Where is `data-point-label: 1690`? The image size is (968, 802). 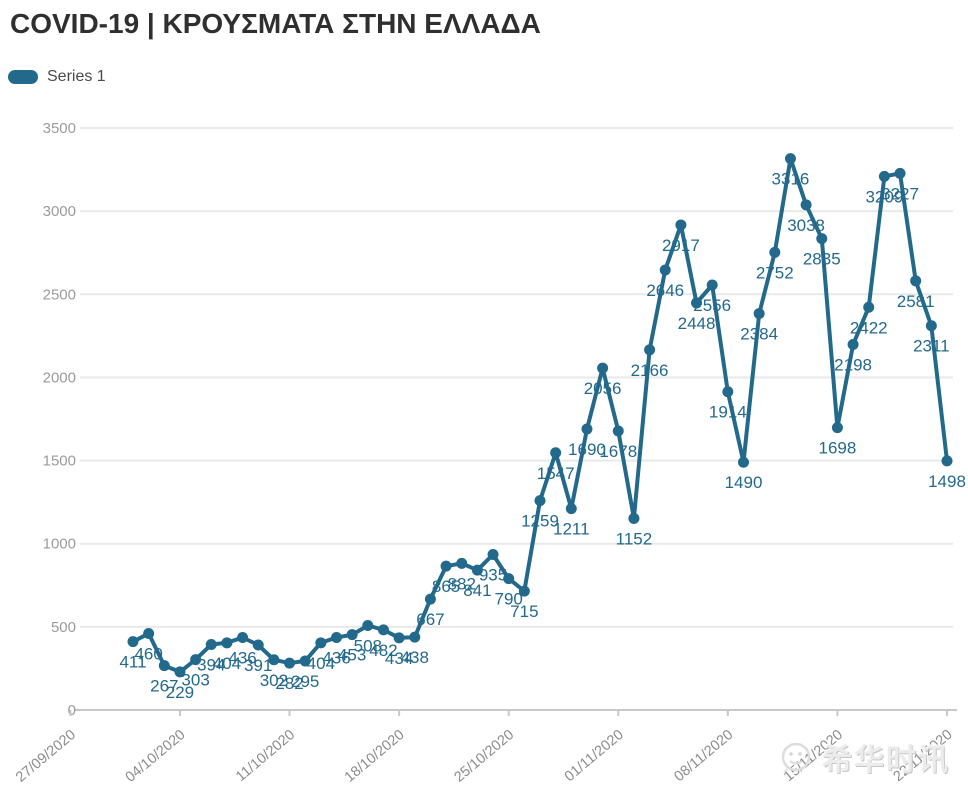
data-point-label: 1690 is located at coordinates (587, 449).